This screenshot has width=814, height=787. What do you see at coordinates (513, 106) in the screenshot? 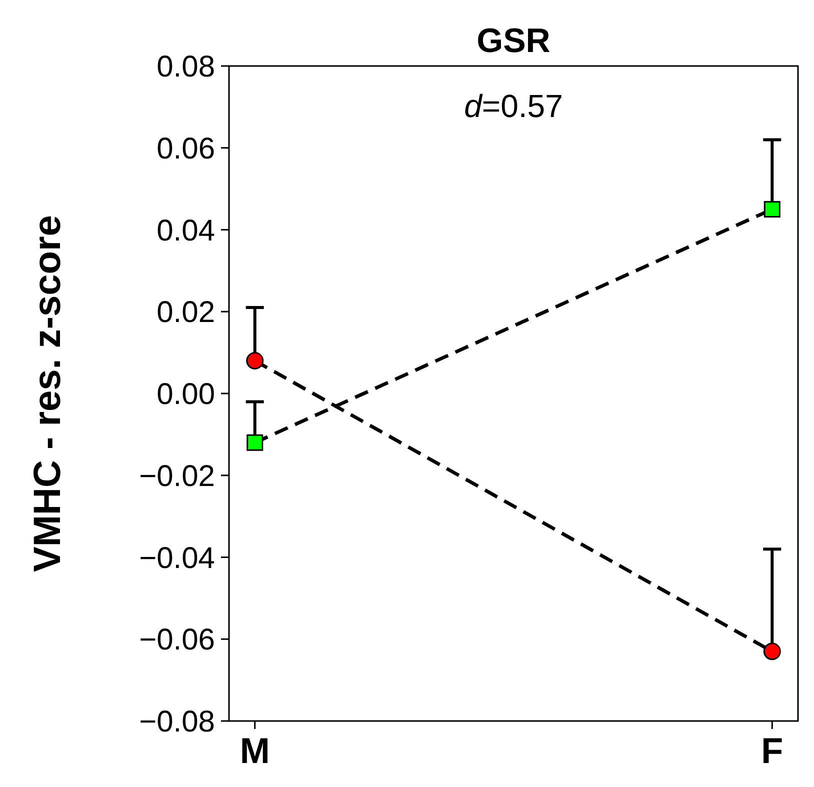
I see `annotation: d=0.57` at bounding box center [513, 106].